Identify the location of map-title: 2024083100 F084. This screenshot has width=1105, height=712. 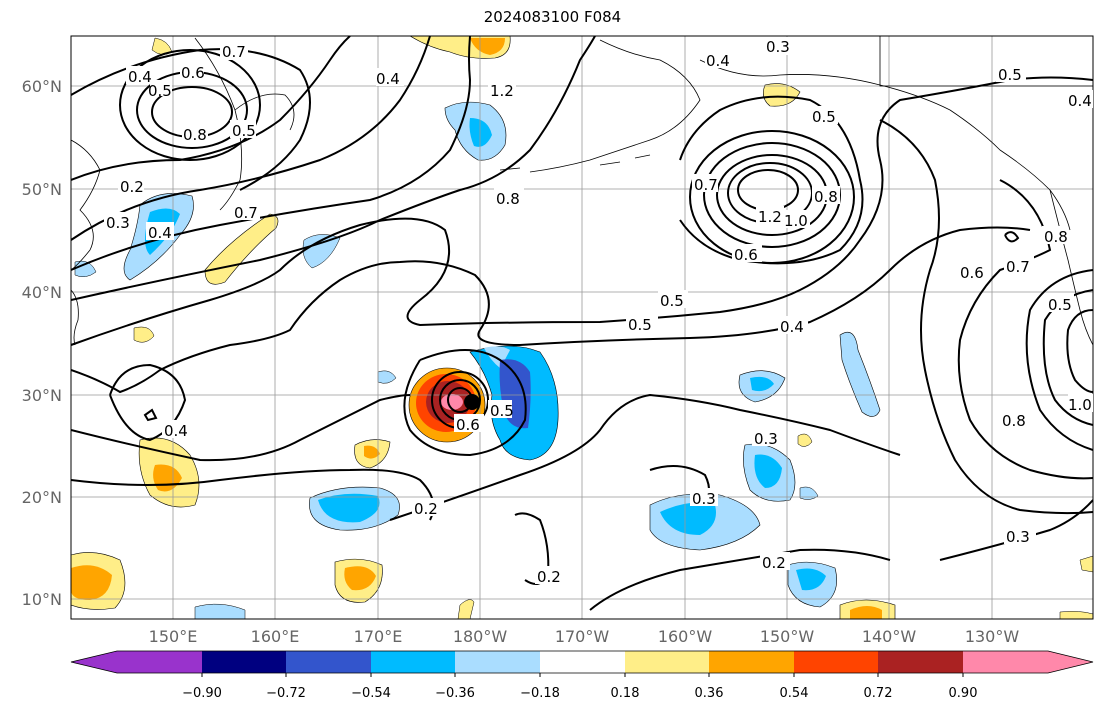
(552, 17).